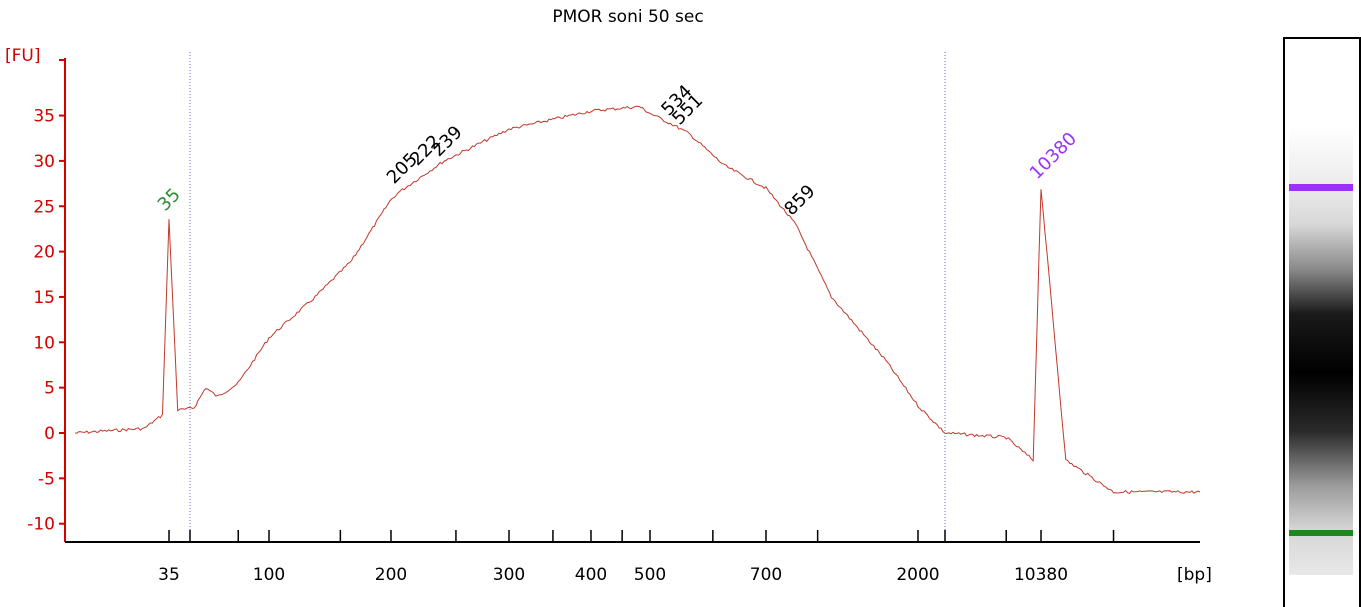 This screenshot has height=607, width=1361. I want to click on y-tick-label: 20, so click(44, 253).